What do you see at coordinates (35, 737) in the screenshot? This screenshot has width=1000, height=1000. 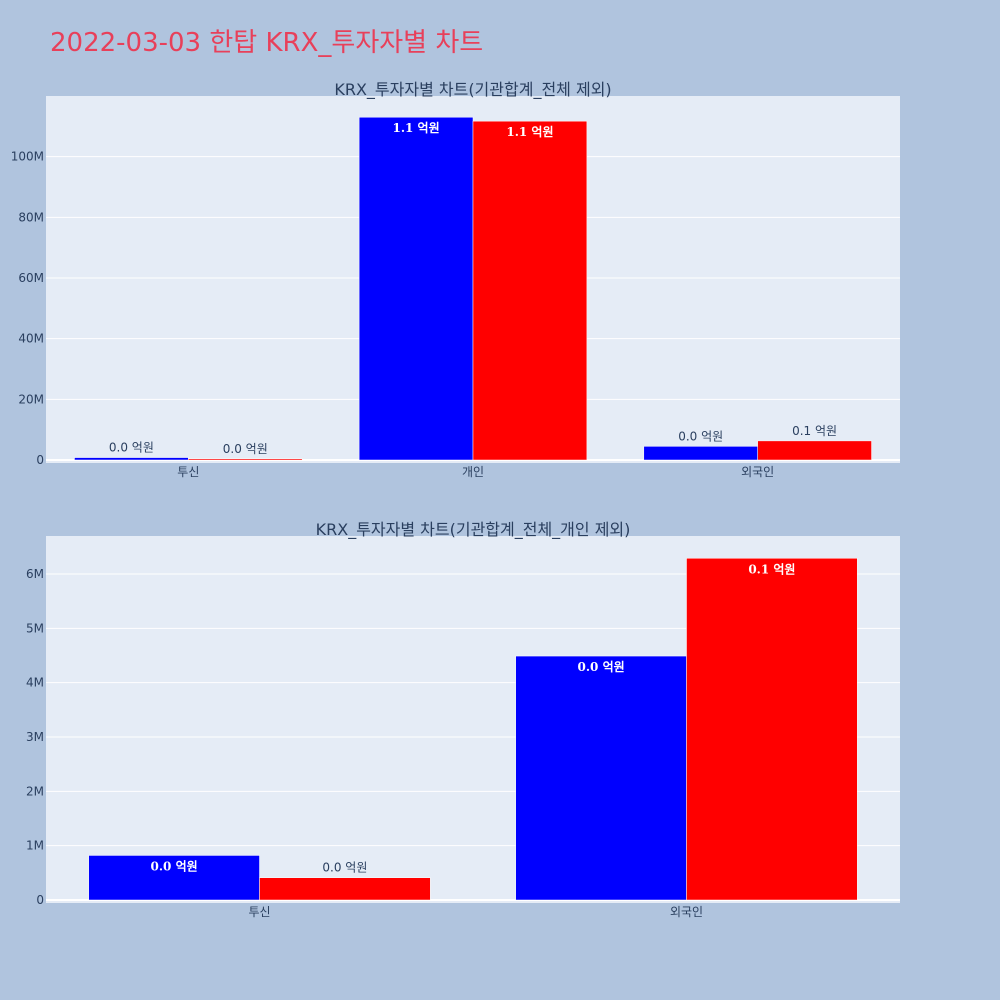 I see `y-tick-label: 3M` at bounding box center [35, 737].